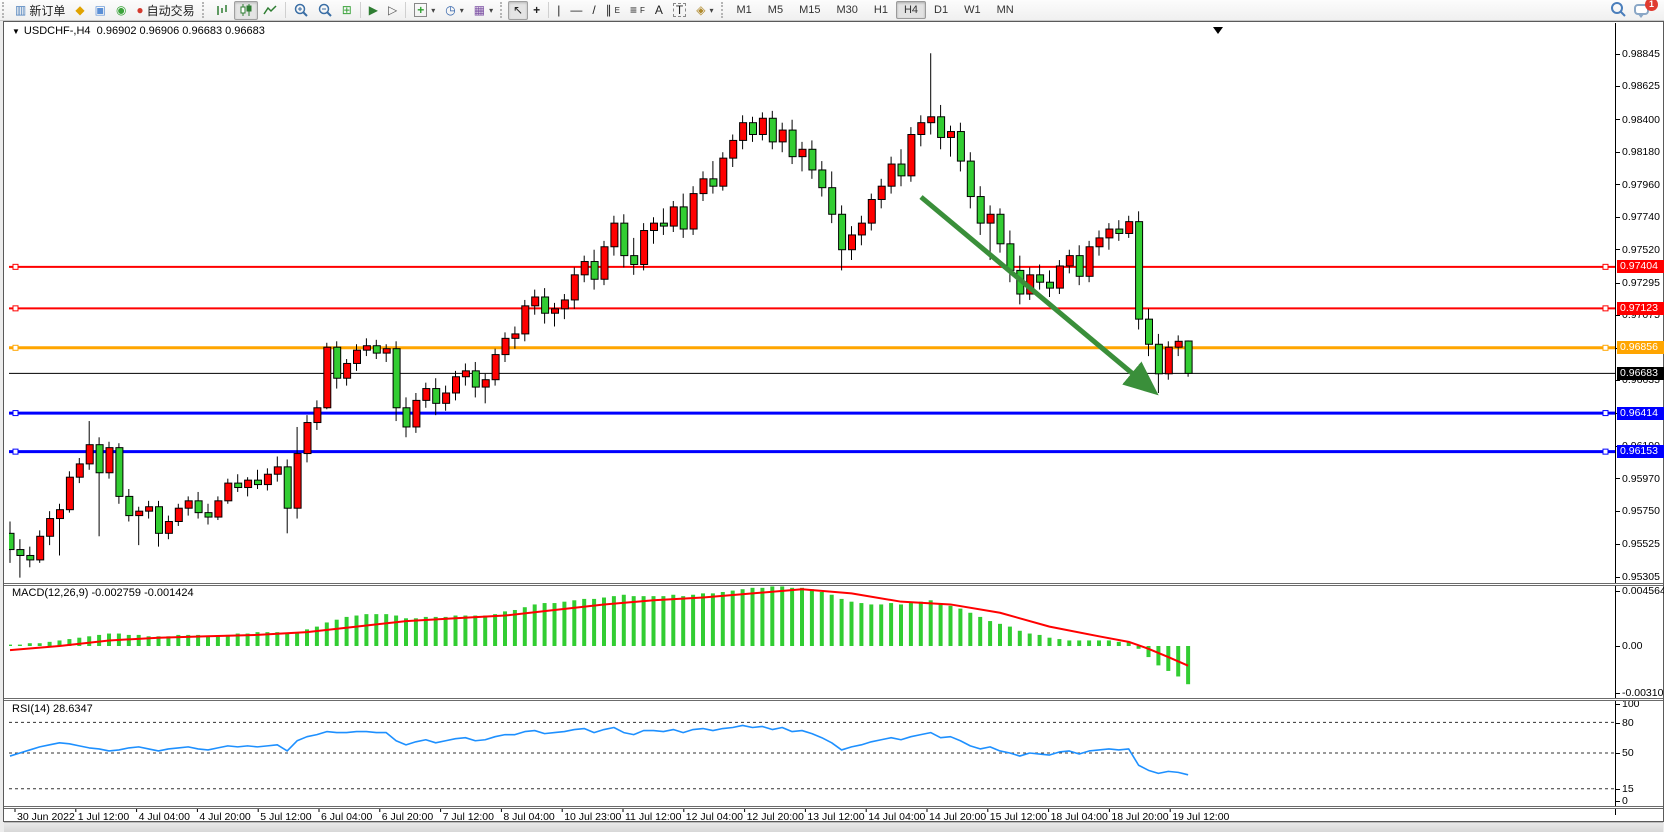 The width and height of the screenshot is (1664, 832). Describe the element at coordinates (121, 10) in the screenshot. I see `signals-button: ◉` at that location.